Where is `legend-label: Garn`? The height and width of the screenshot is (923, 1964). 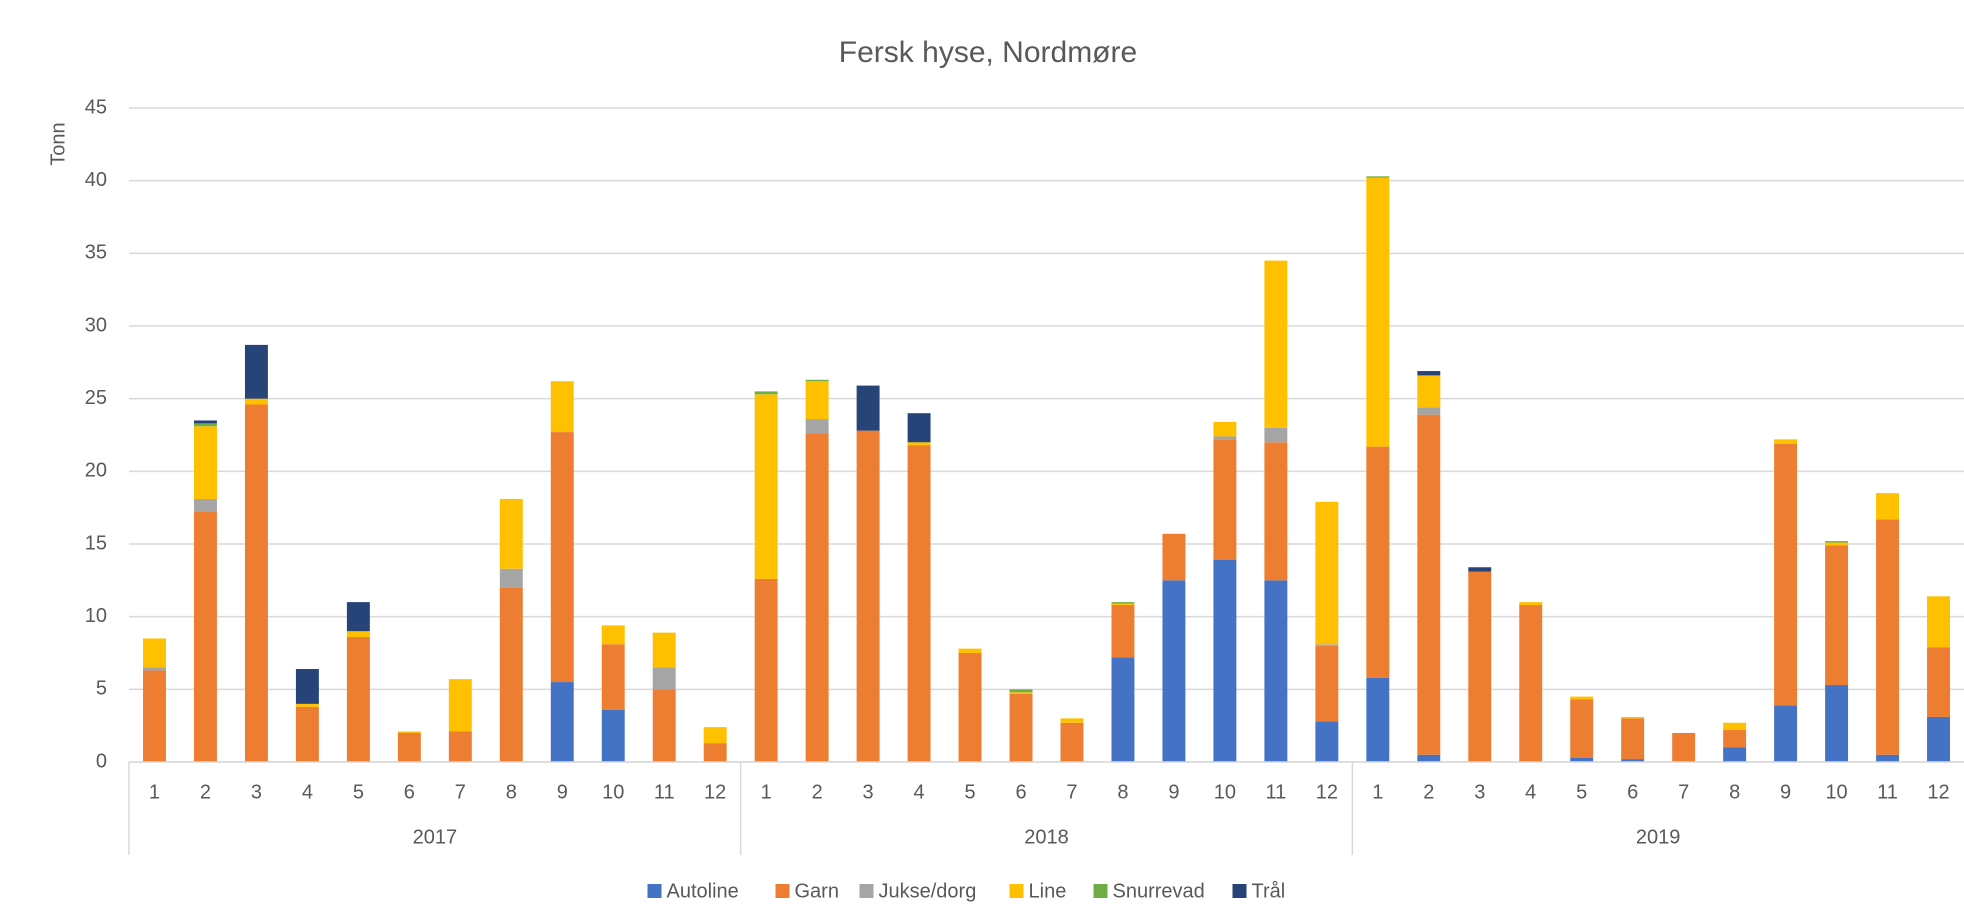 legend-label: Garn is located at coordinates (817, 891).